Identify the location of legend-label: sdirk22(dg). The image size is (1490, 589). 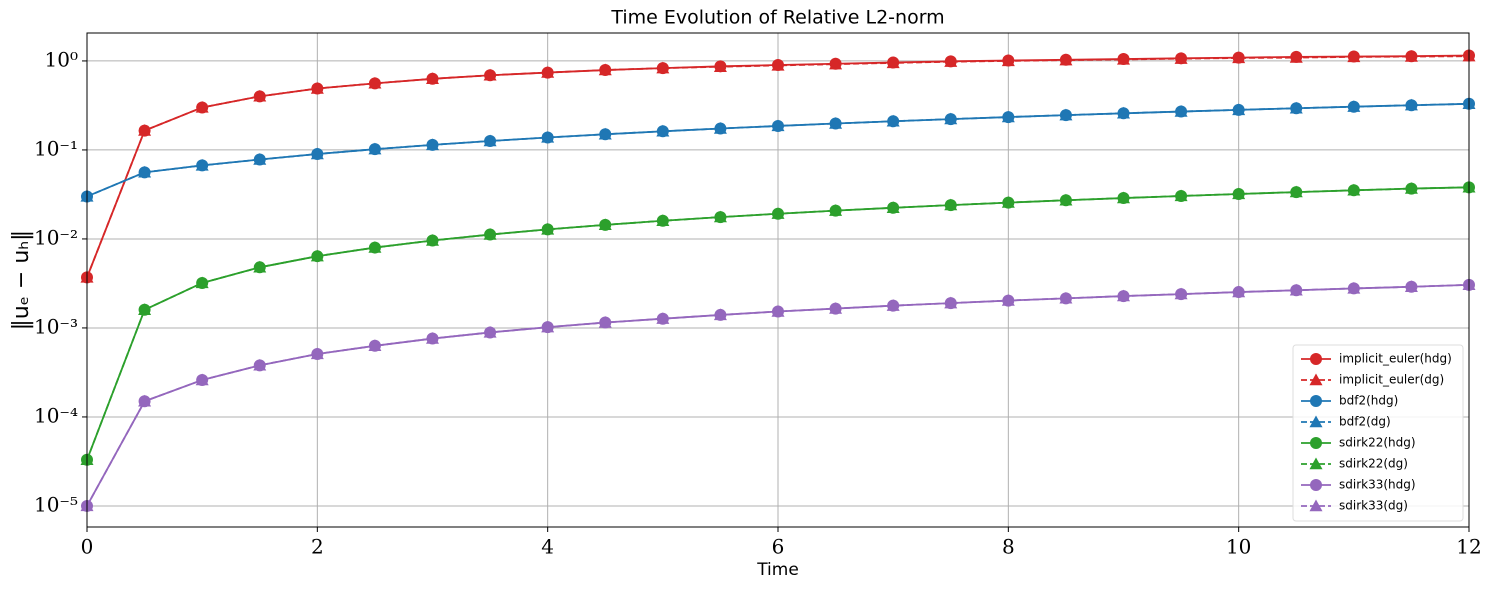
(1373, 464).